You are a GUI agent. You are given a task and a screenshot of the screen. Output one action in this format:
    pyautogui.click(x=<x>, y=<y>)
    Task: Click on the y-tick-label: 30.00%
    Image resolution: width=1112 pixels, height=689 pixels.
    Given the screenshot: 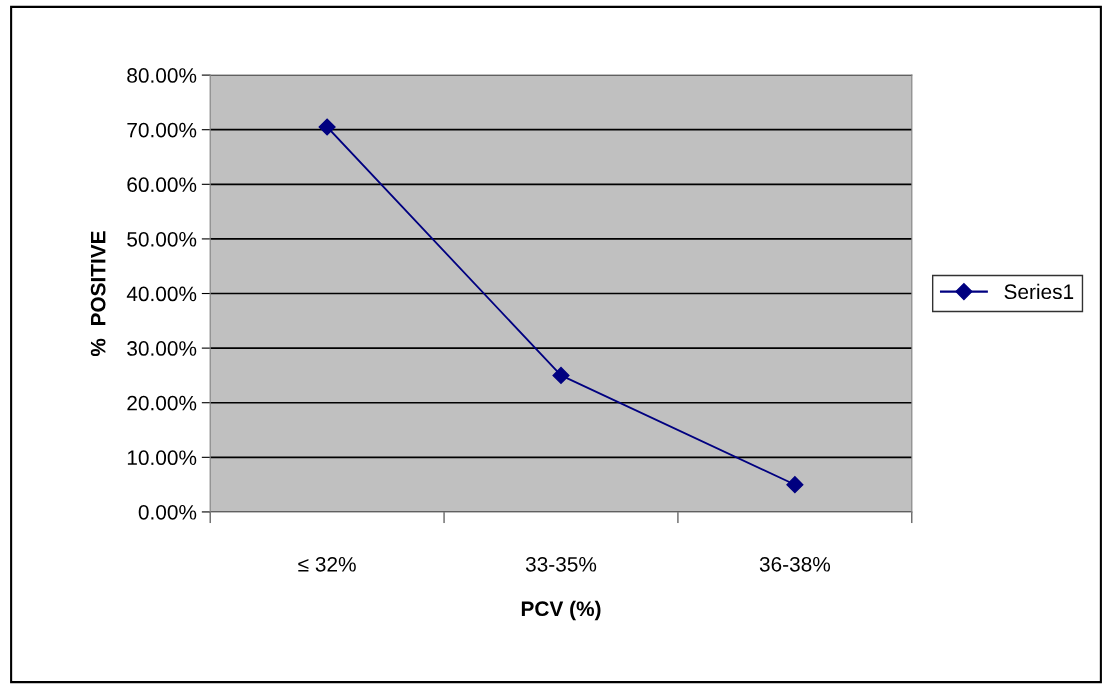 What is the action you would take?
    pyautogui.click(x=162, y=348)
    